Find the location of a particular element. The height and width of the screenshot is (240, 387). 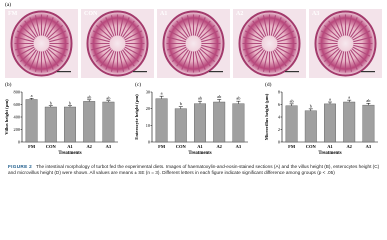

y-tick-label: 400 is located at coordinates (17, 117).